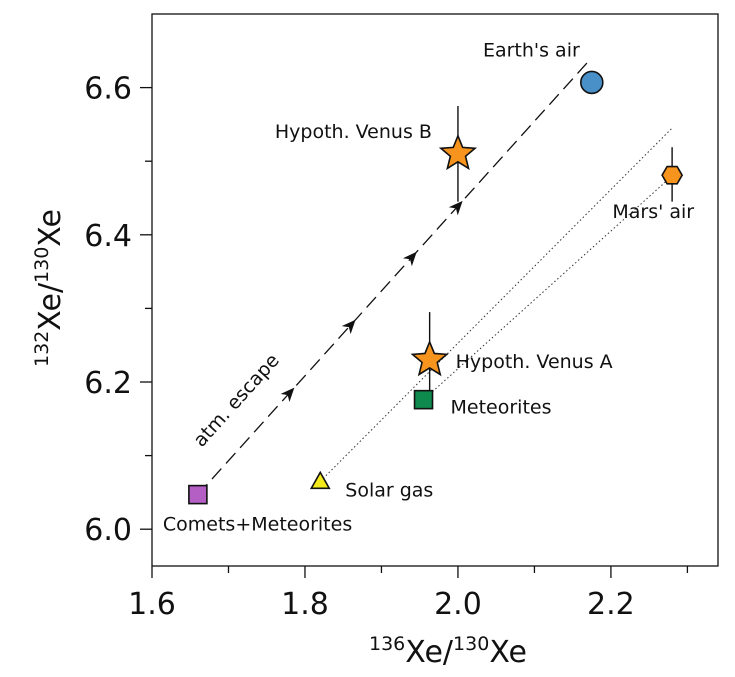 The image size is (735, 677). I want to click on meteorites-marker, so click(423, 399).